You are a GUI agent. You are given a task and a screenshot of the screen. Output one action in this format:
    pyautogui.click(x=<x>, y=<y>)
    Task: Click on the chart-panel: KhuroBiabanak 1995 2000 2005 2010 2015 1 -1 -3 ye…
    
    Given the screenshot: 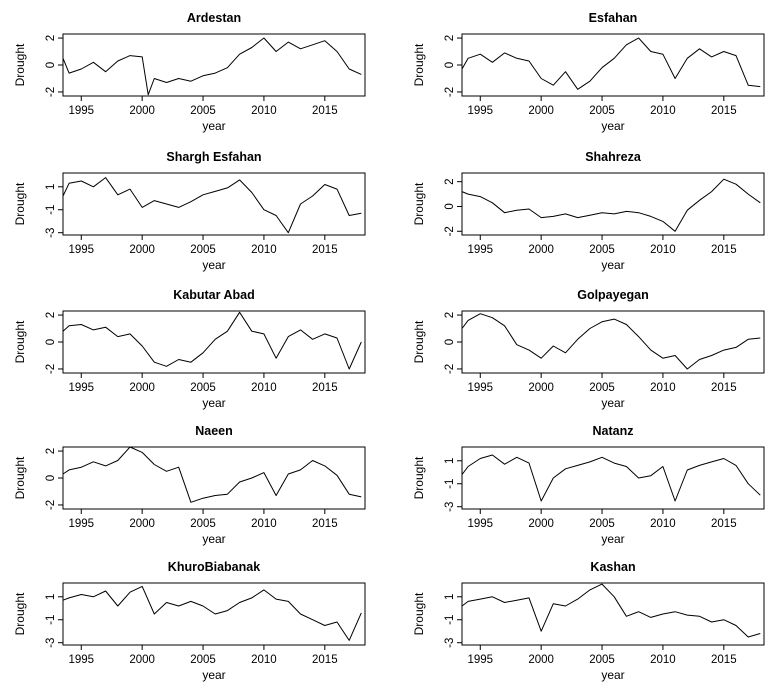 What is the action you would take?
    pyautogui.click(x=189, y=621)
    